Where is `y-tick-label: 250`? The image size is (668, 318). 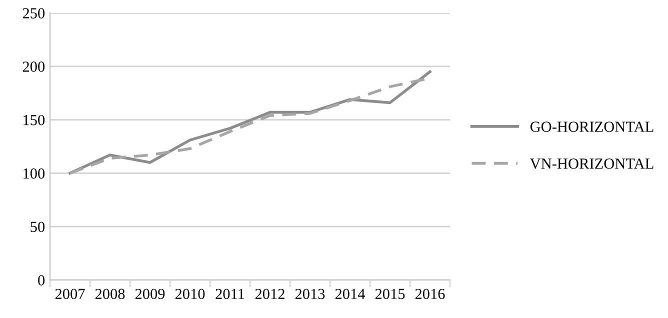 y-tick-label: 250 is located at coordinates (33, 13).